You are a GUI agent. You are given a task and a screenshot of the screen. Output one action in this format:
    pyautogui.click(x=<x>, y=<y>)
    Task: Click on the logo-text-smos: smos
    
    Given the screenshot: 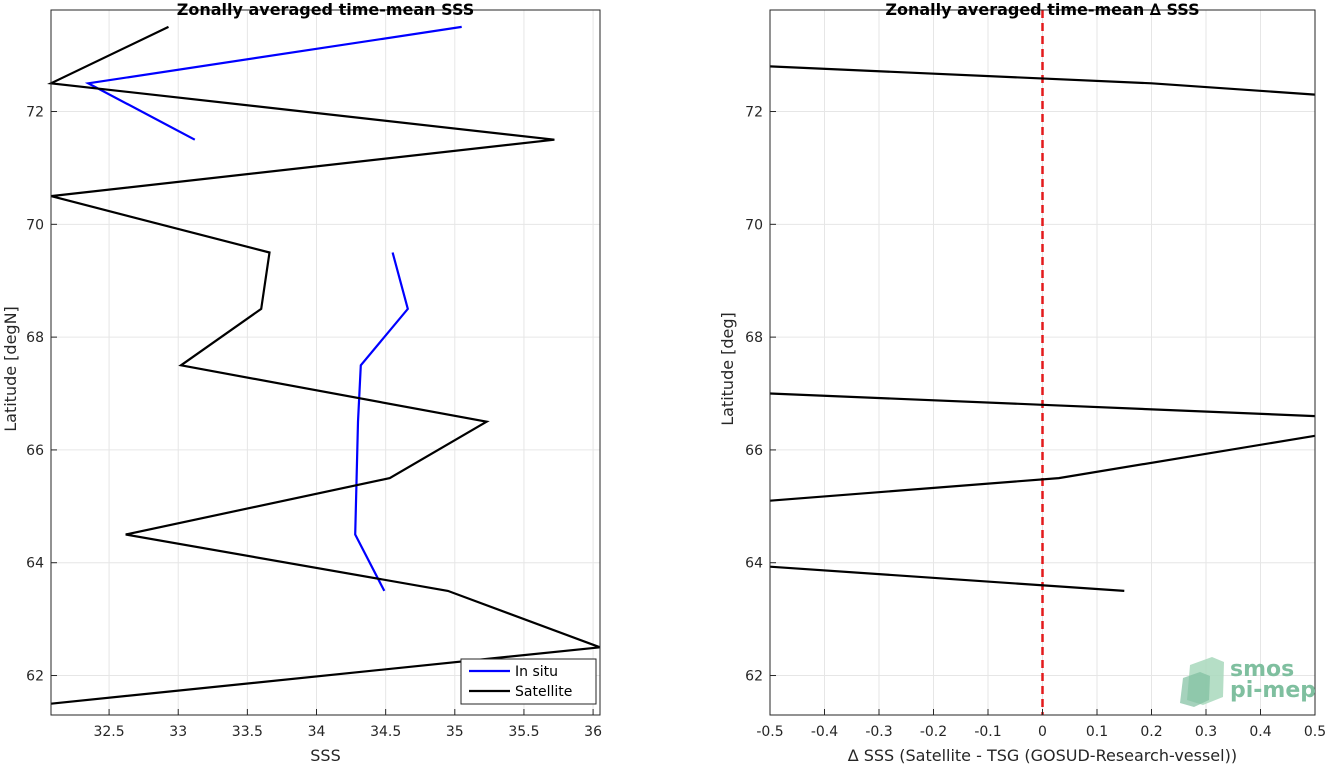 What is the action you would take?
    pyautogui.click(x=1262, y=669)
    